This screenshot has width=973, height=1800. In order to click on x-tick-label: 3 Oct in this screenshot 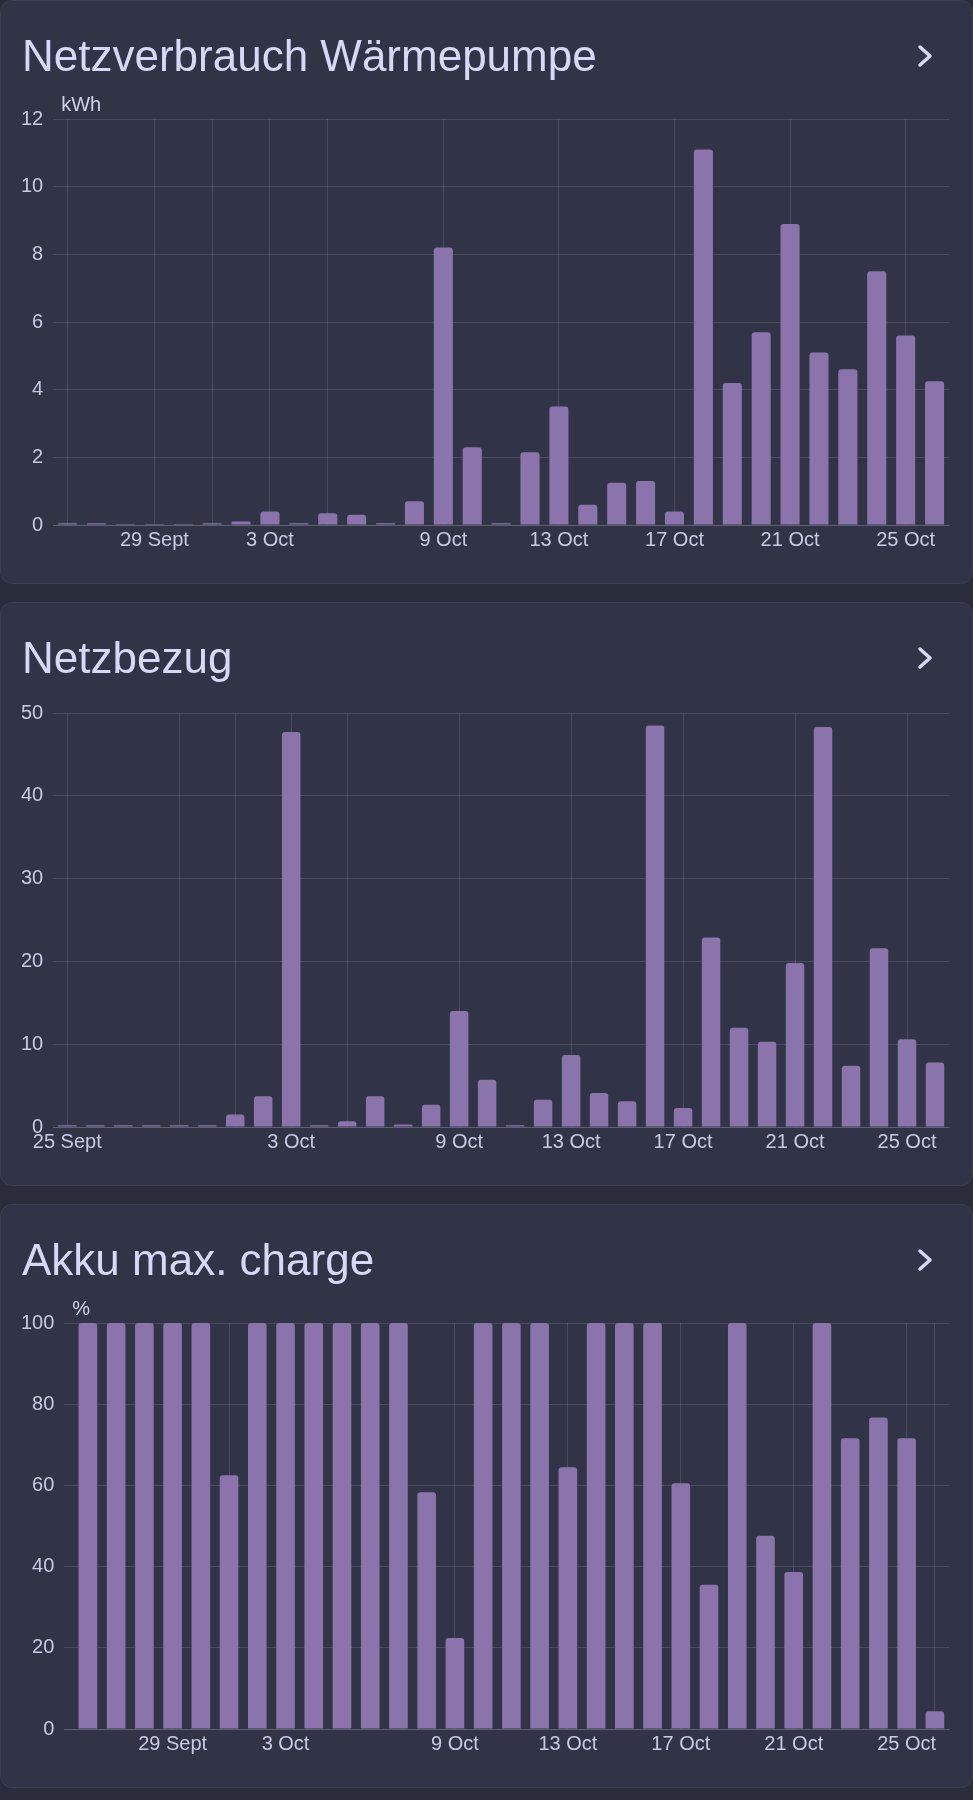, I will do `click(291, 1140)`.